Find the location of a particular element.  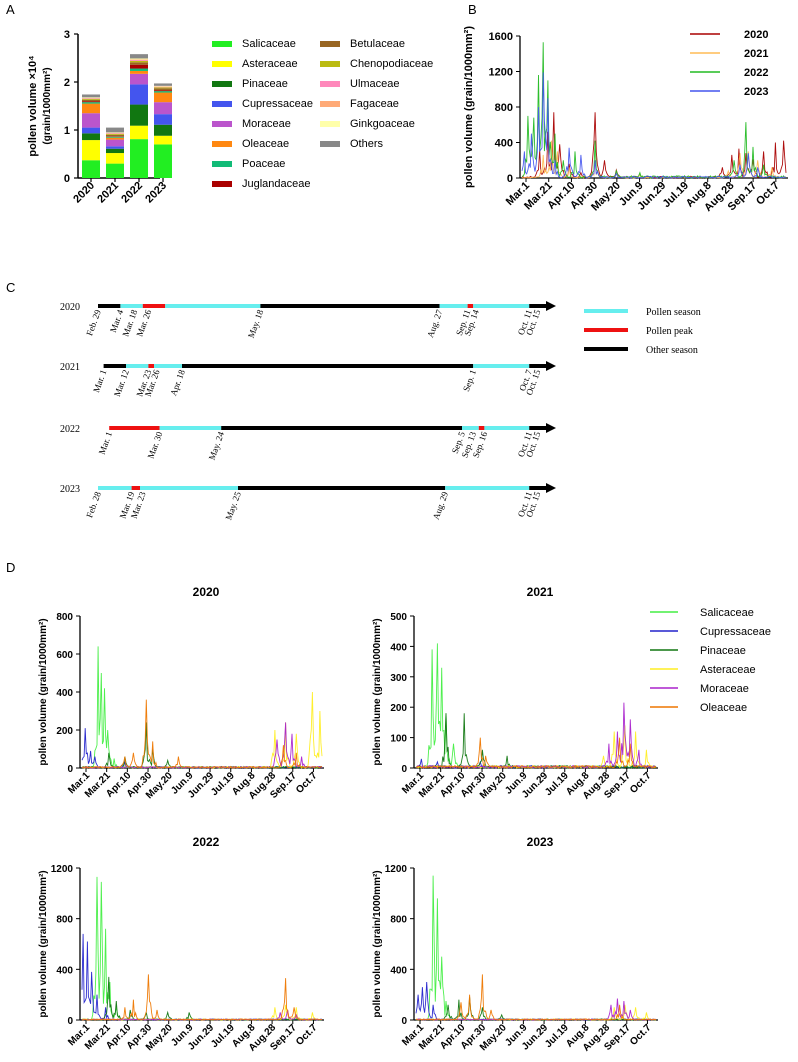

bar-oleaceae-2020 is located at coordinates (91, 108).